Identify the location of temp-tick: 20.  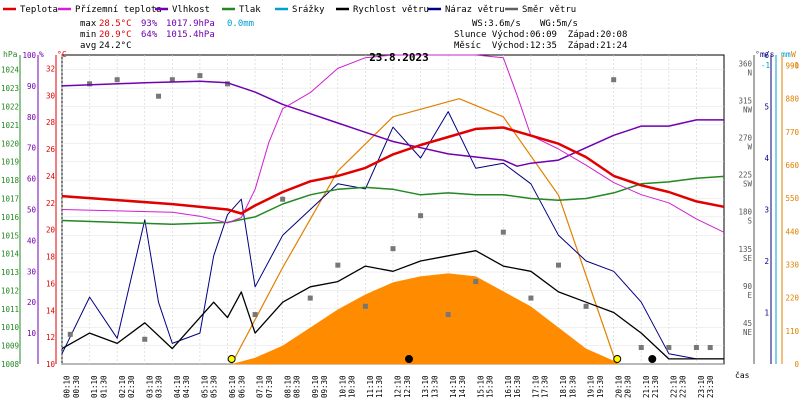
(51, 230).